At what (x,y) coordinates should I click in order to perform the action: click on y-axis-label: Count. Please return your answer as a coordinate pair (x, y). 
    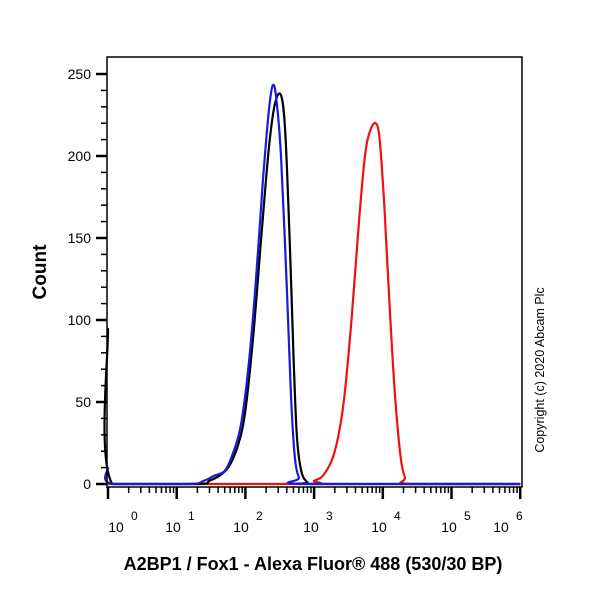
    Looking at the image, I should click on (40, 272).